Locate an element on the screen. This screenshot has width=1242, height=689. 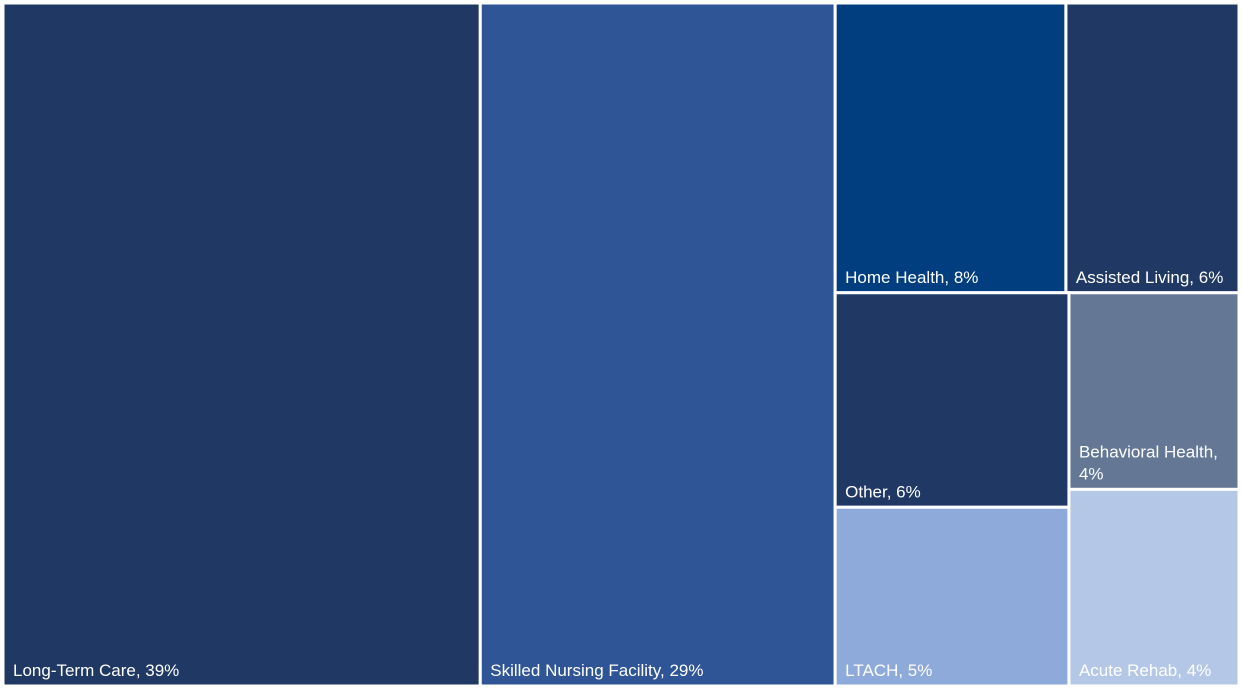
tile-label: Behavioral Health, 4% is located at coordinates (1148, 462).